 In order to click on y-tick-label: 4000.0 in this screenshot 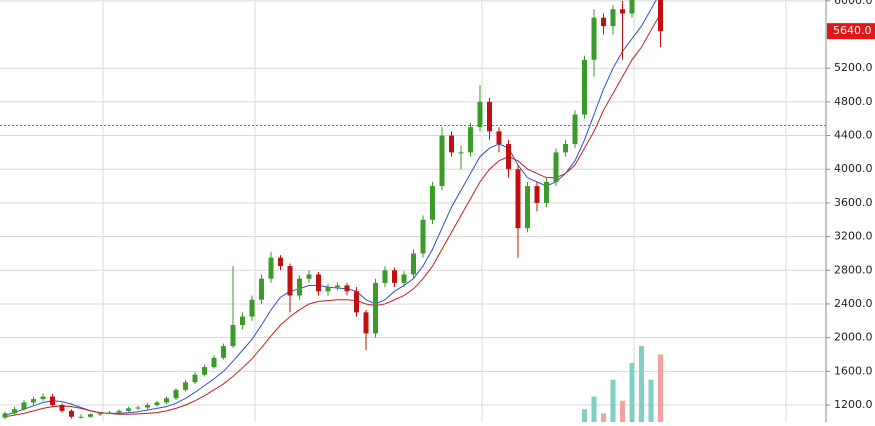, I will do `click(853, 168)`.